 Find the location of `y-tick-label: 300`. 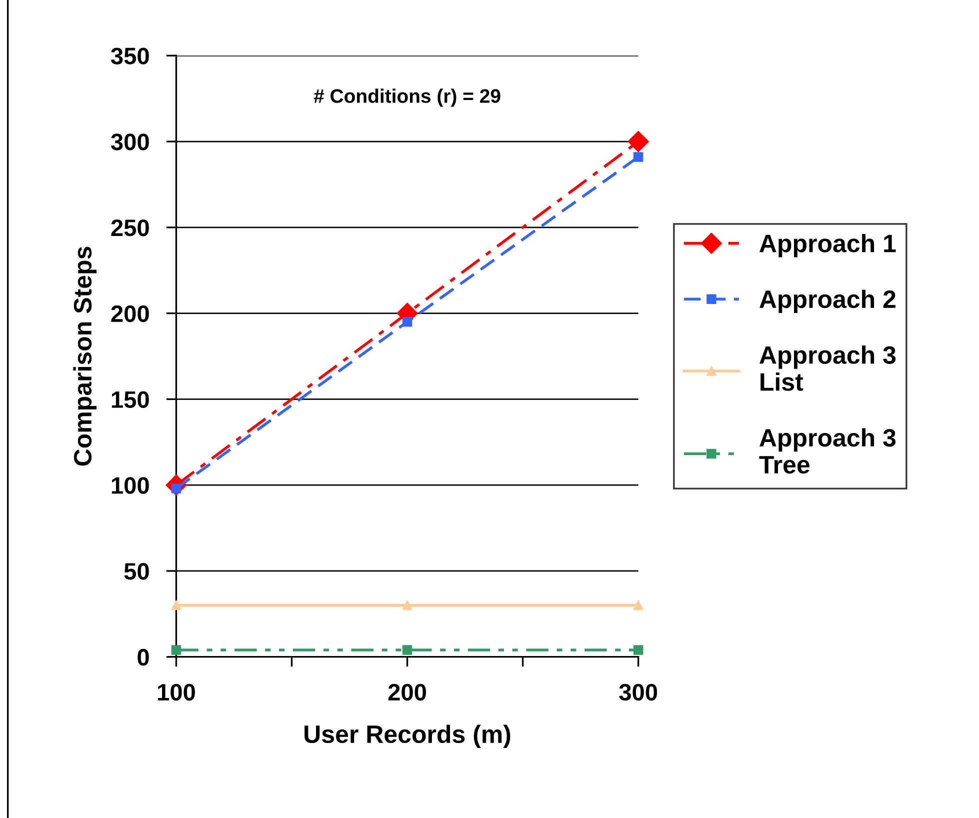

y-tick-label: 300 is located at coordinates (129, 142).